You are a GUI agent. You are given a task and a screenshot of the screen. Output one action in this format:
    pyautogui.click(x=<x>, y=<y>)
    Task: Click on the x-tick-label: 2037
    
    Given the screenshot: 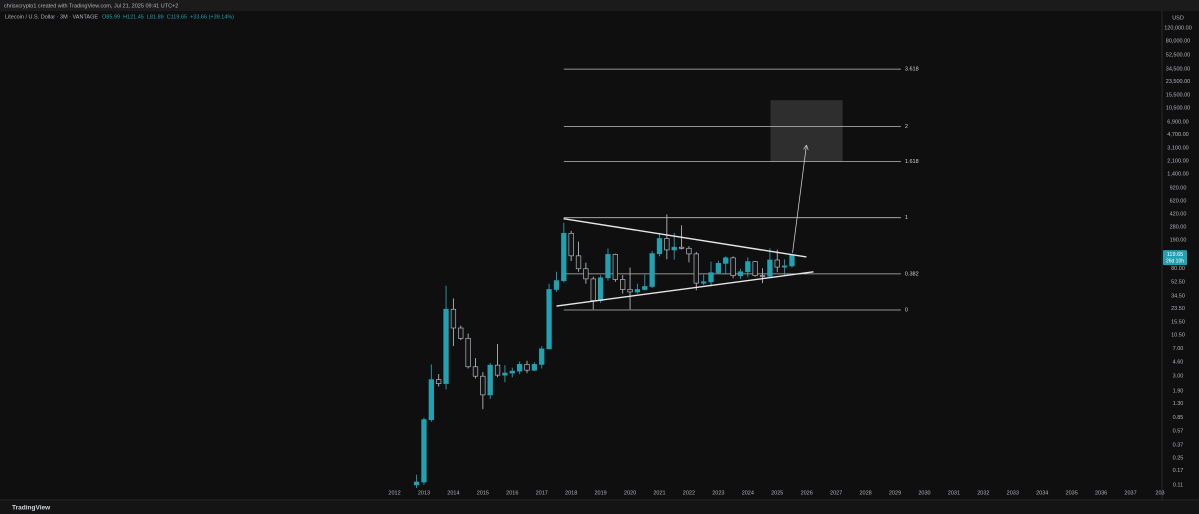 What is the action you would take?
    pyautogui.click(x=1130, y=493)
    